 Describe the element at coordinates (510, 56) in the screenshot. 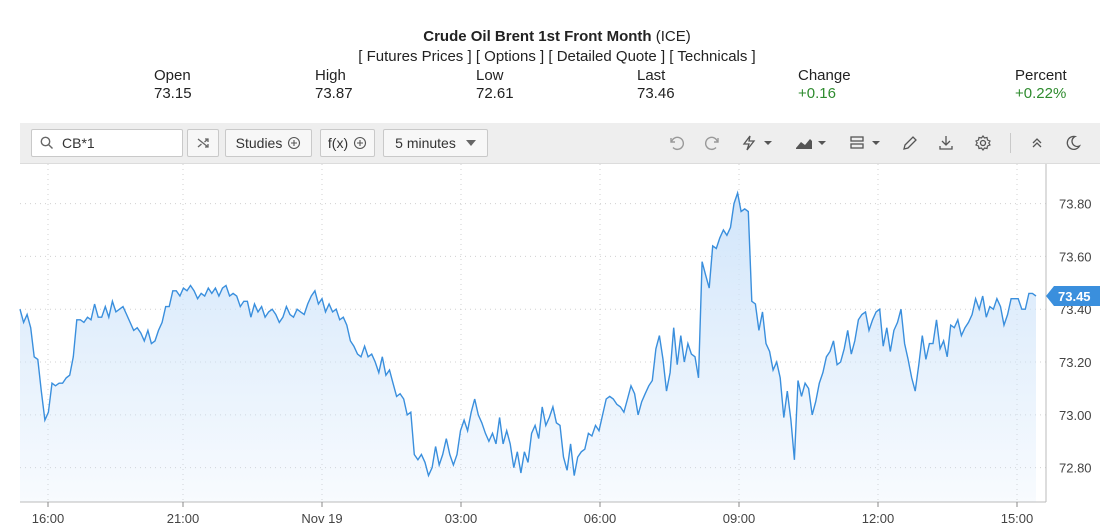

I see `options-link: [ Options ]` at that location.